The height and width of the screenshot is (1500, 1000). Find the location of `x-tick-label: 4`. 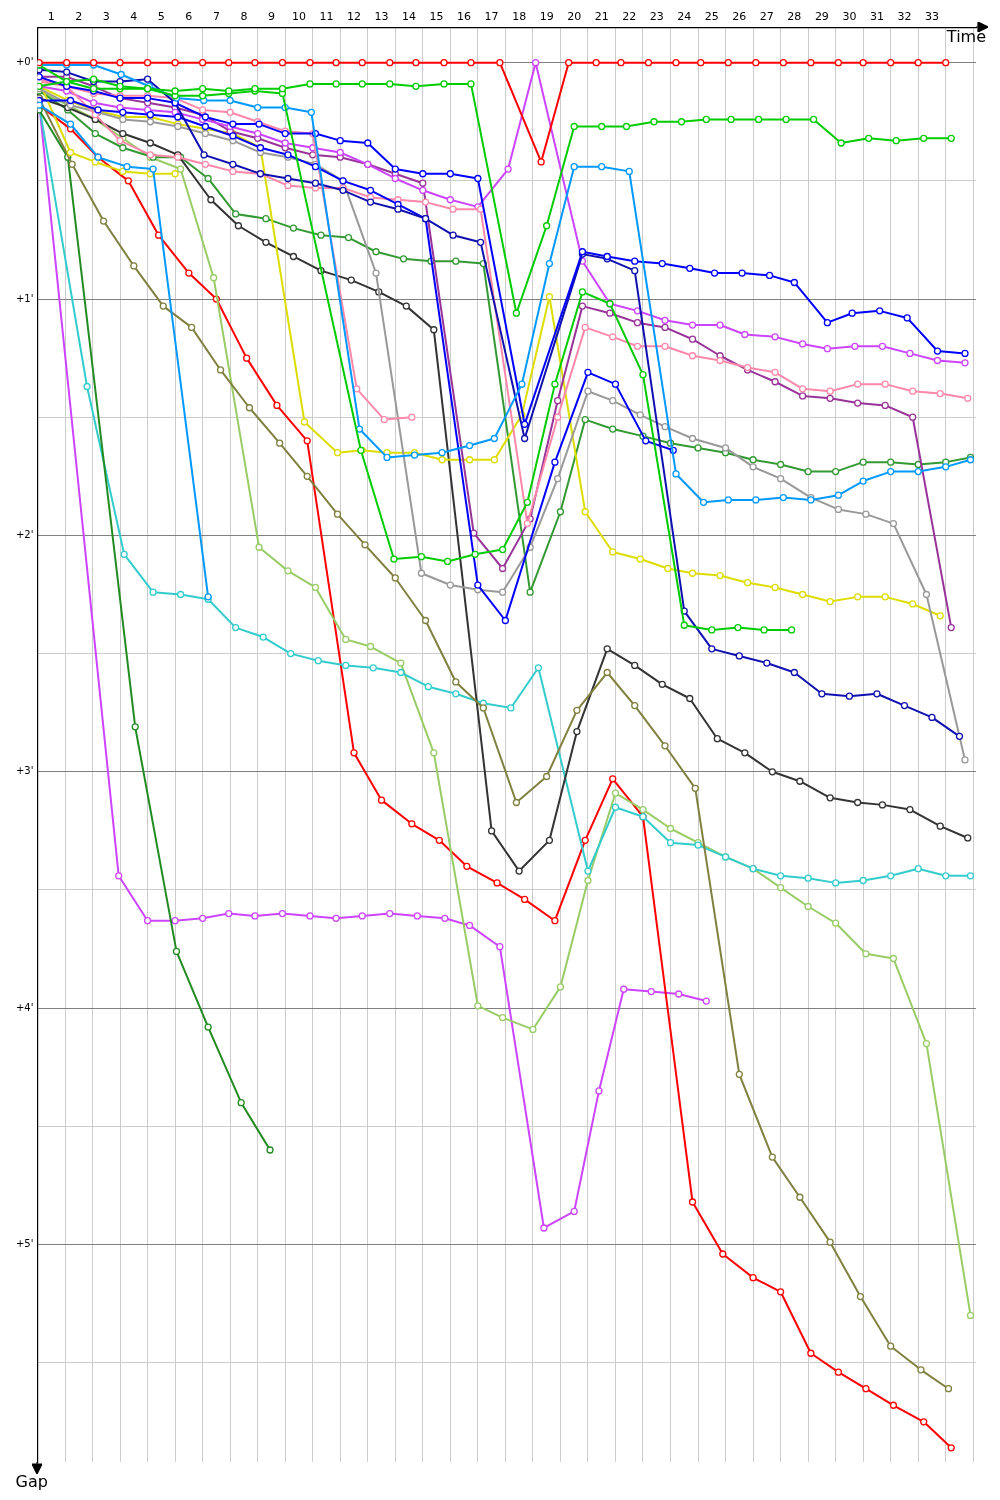

x-tick-label: 4 is located at coordinates (134, 17).